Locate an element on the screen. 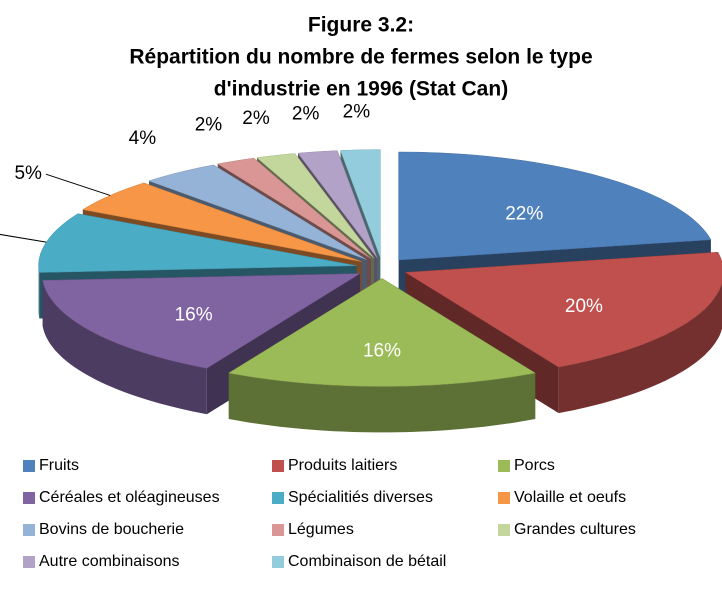  legend-label: Bovins de boucherie is located at coordinates (111, 529).